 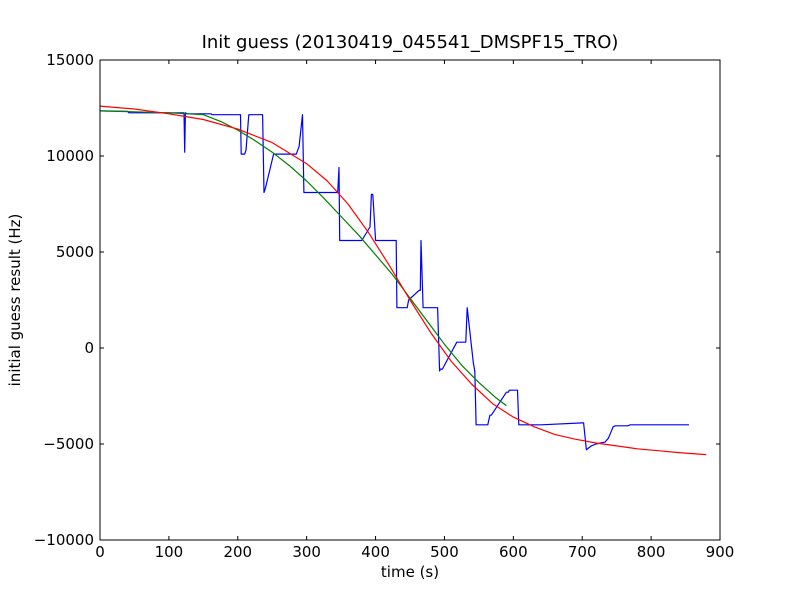 What do you see at coordinates (70, 60) in the screenshot?
I see `y-tick-label: 15000` at bounding box center [70, 60].